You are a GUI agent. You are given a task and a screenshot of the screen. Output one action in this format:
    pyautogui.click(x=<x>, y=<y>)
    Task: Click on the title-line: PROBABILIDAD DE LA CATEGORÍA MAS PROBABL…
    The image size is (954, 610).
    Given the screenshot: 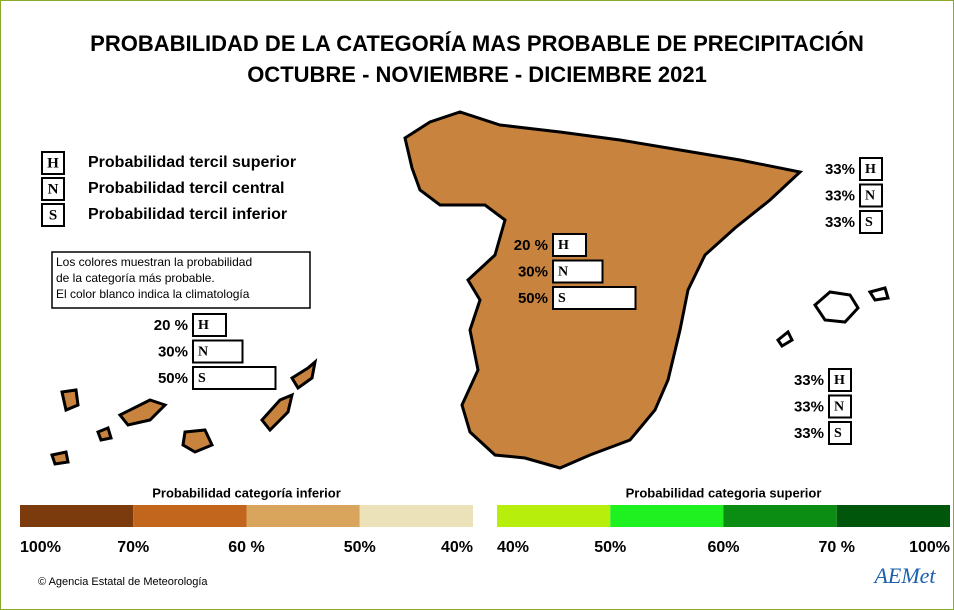 What is the action you would take?
    pyautogui.click(x=477, y=43)
    